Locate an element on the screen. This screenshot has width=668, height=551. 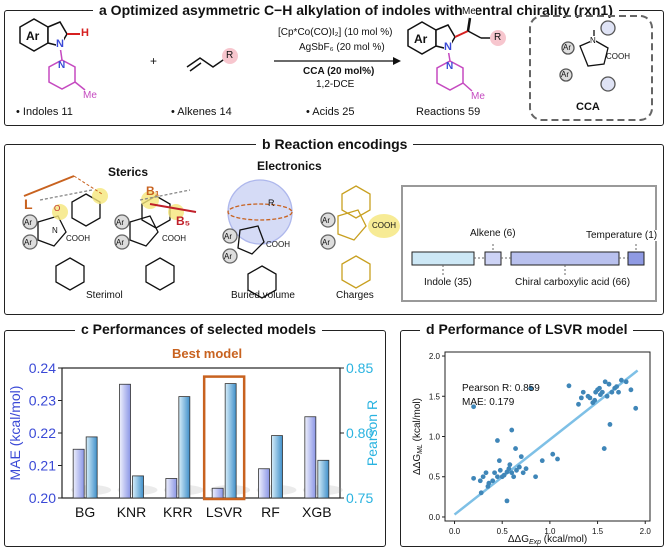
y-tick-label: 0.22 is located at coordinates (42, 433).